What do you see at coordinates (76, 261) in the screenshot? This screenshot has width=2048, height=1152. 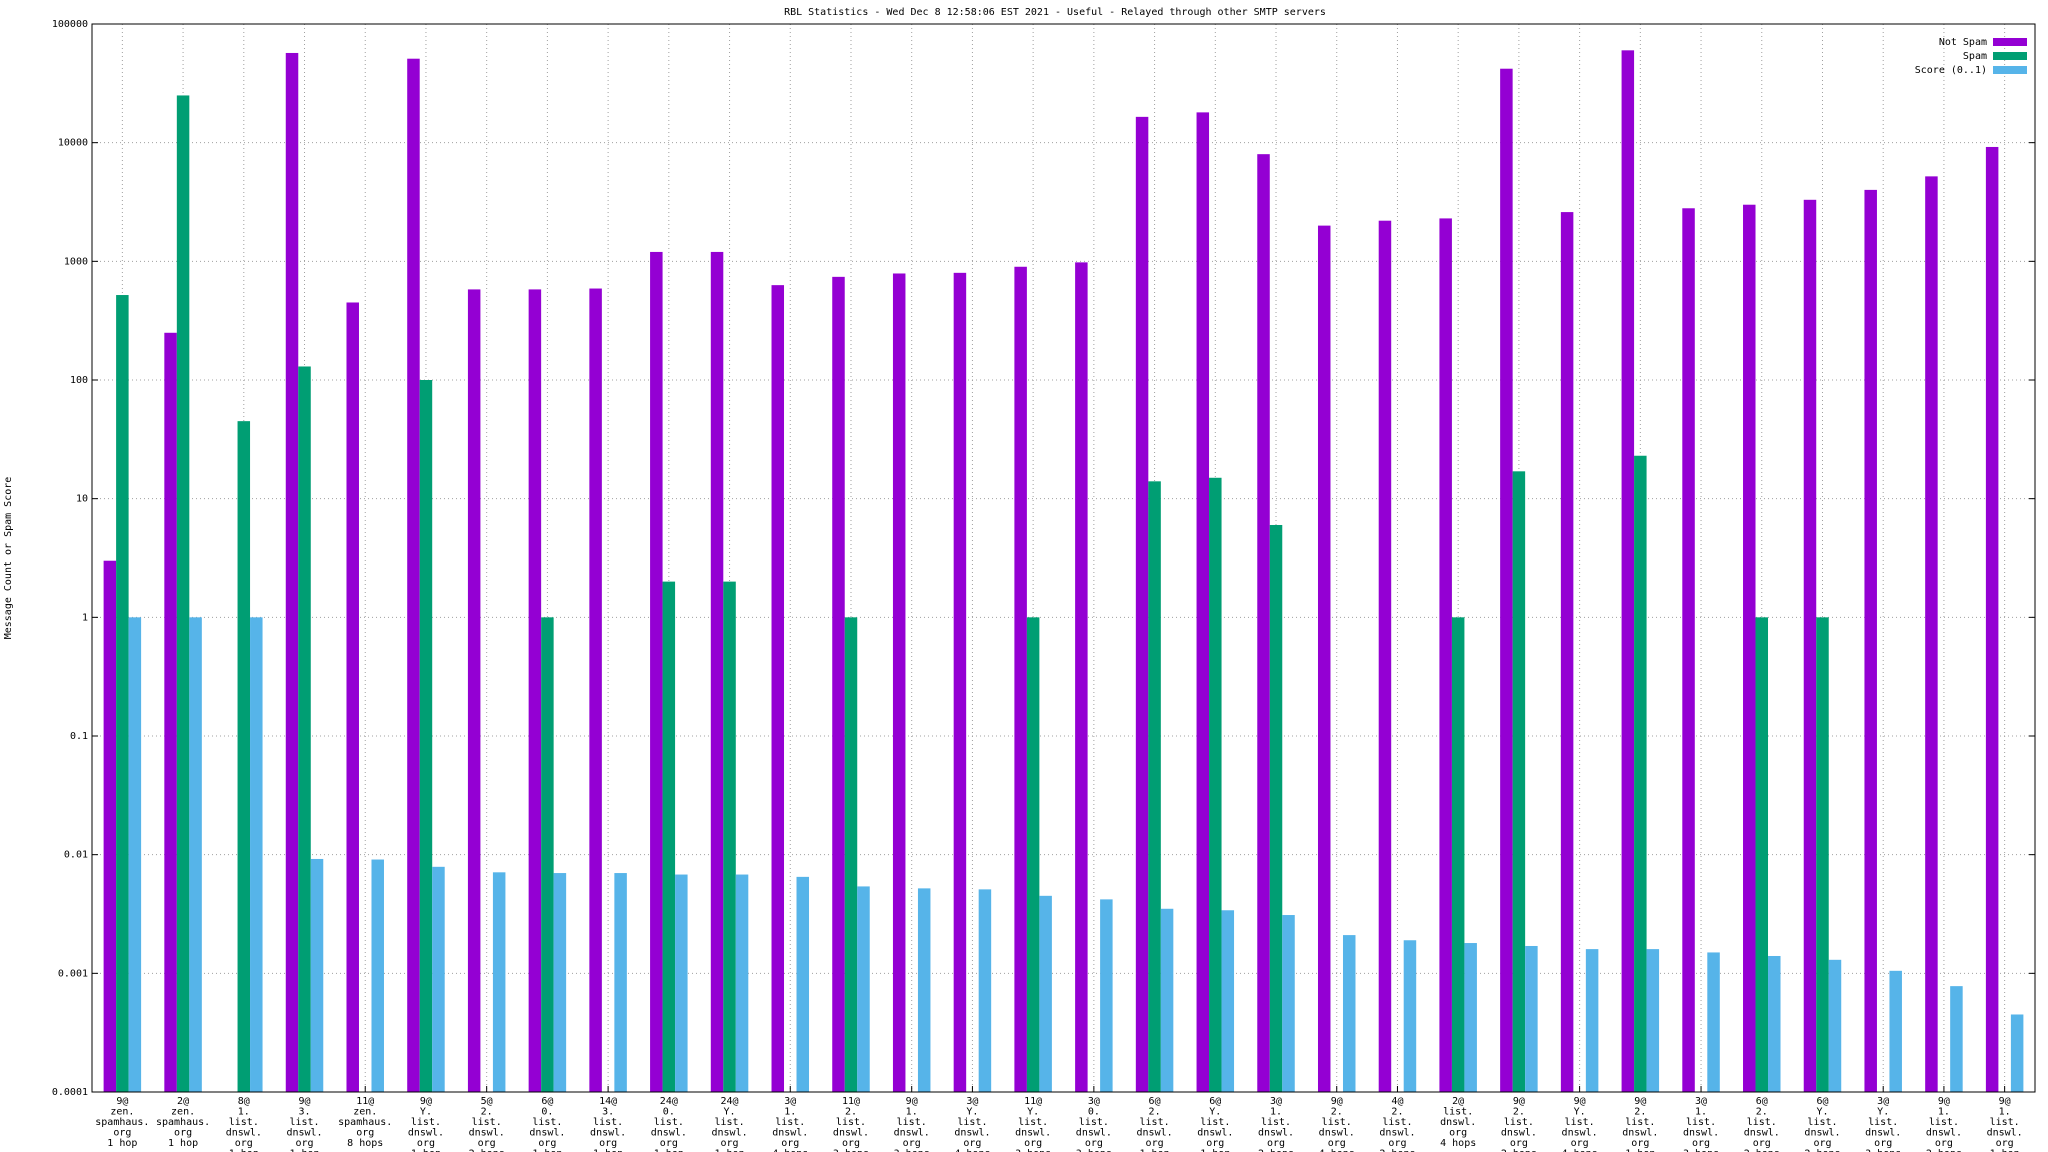 I see `y-tick-label: 1000` at bounding box center [76, 261].